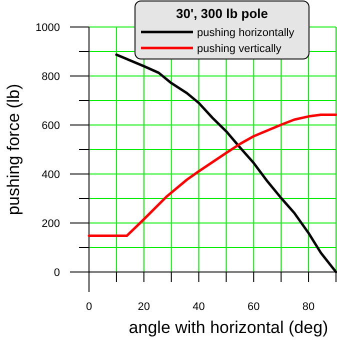 The height and width of the screenshot is (360, 337). I want to click on legend-title: 30', 300 lb pole, so click(222, 13).